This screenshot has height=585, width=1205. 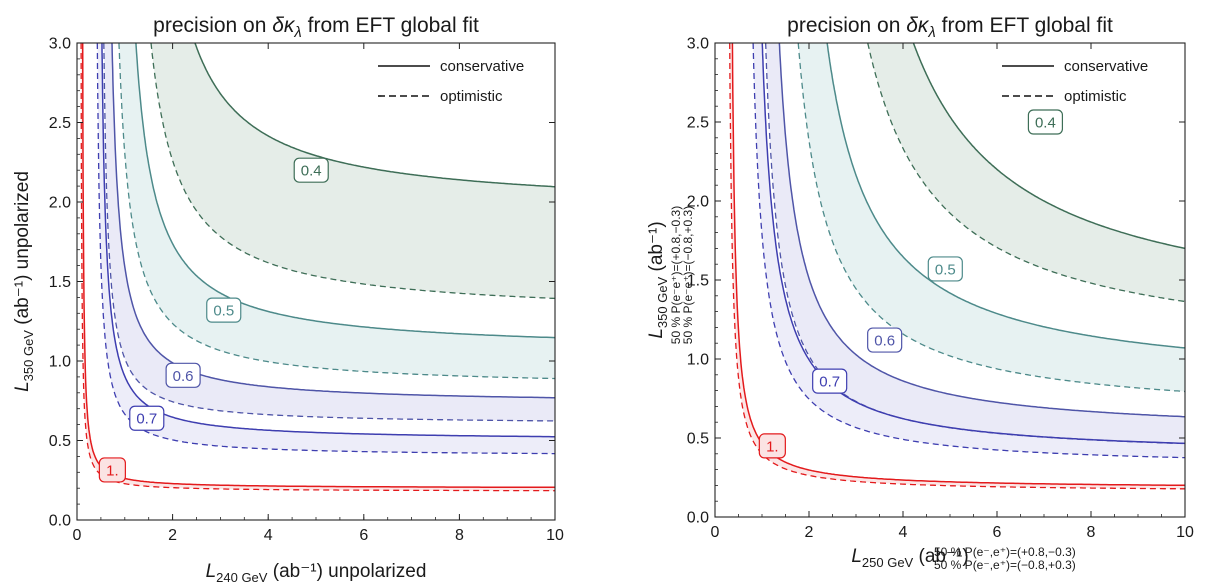 What do you see at coordinates (1005, 565) in the screenshot?
I see `x-polarization-note: 50 % P(e⁻,e⁺)=(−0.8,+0.3)` at bounding box center [1005, 565].